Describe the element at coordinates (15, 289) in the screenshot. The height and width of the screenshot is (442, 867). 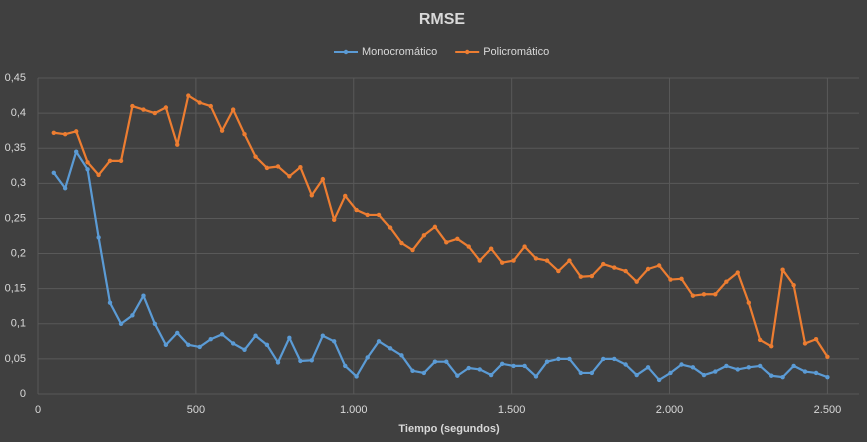
I see `y-tick-label: 0,15` at that location.